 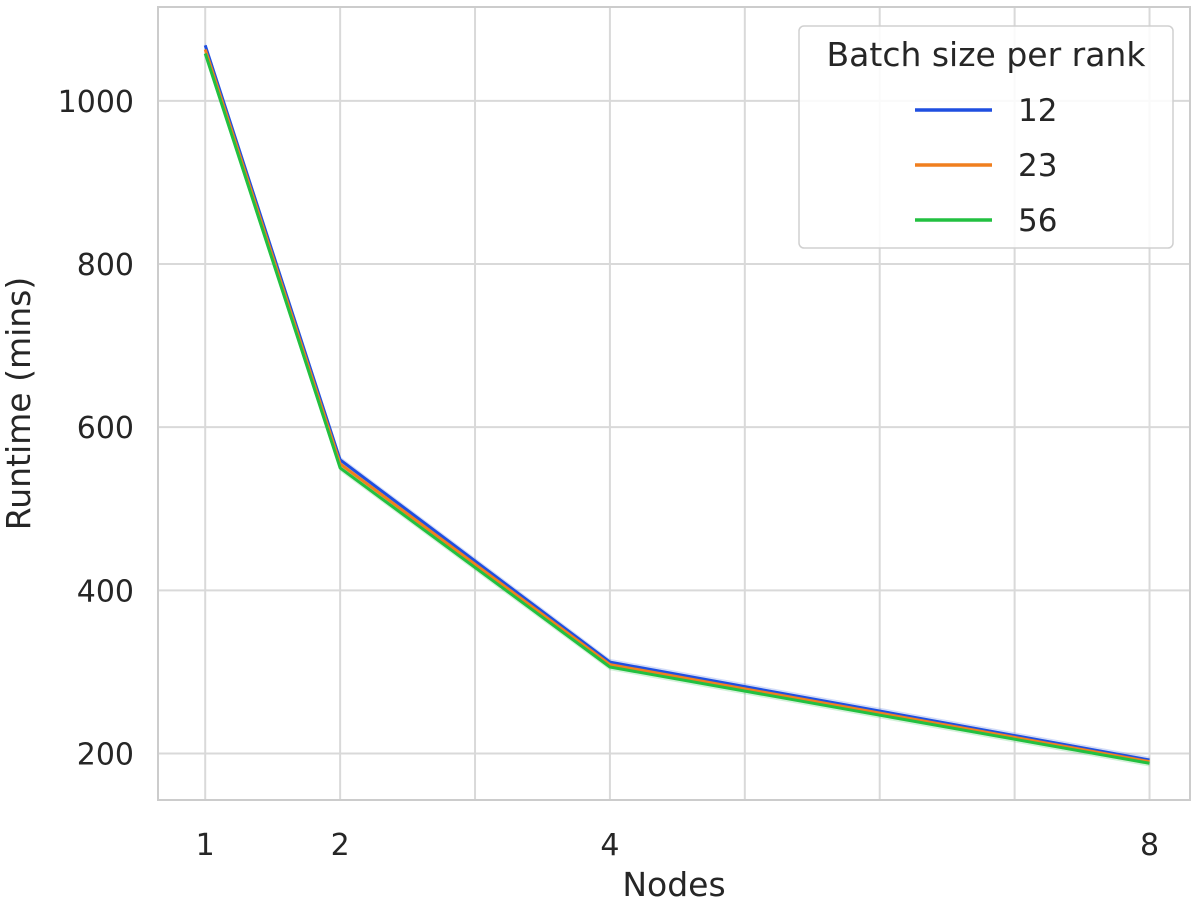 I want to click on legend-label-12: 12, so click(x=1037, y=111).